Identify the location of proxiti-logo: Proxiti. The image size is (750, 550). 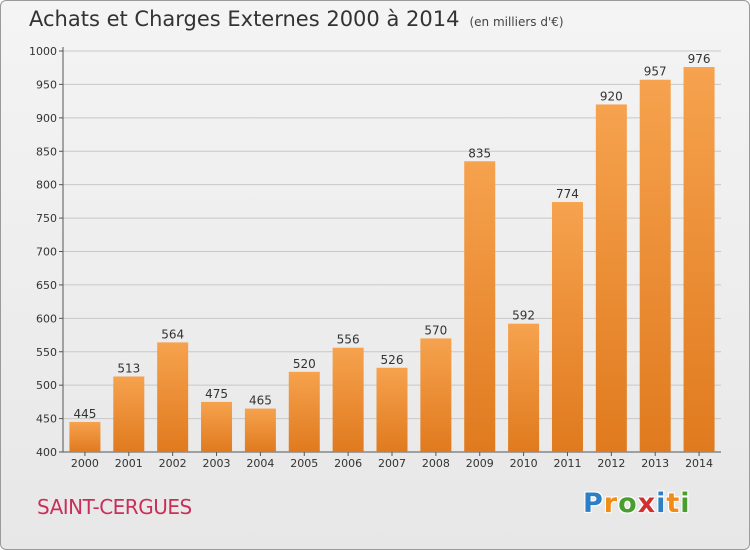
(637, 503).